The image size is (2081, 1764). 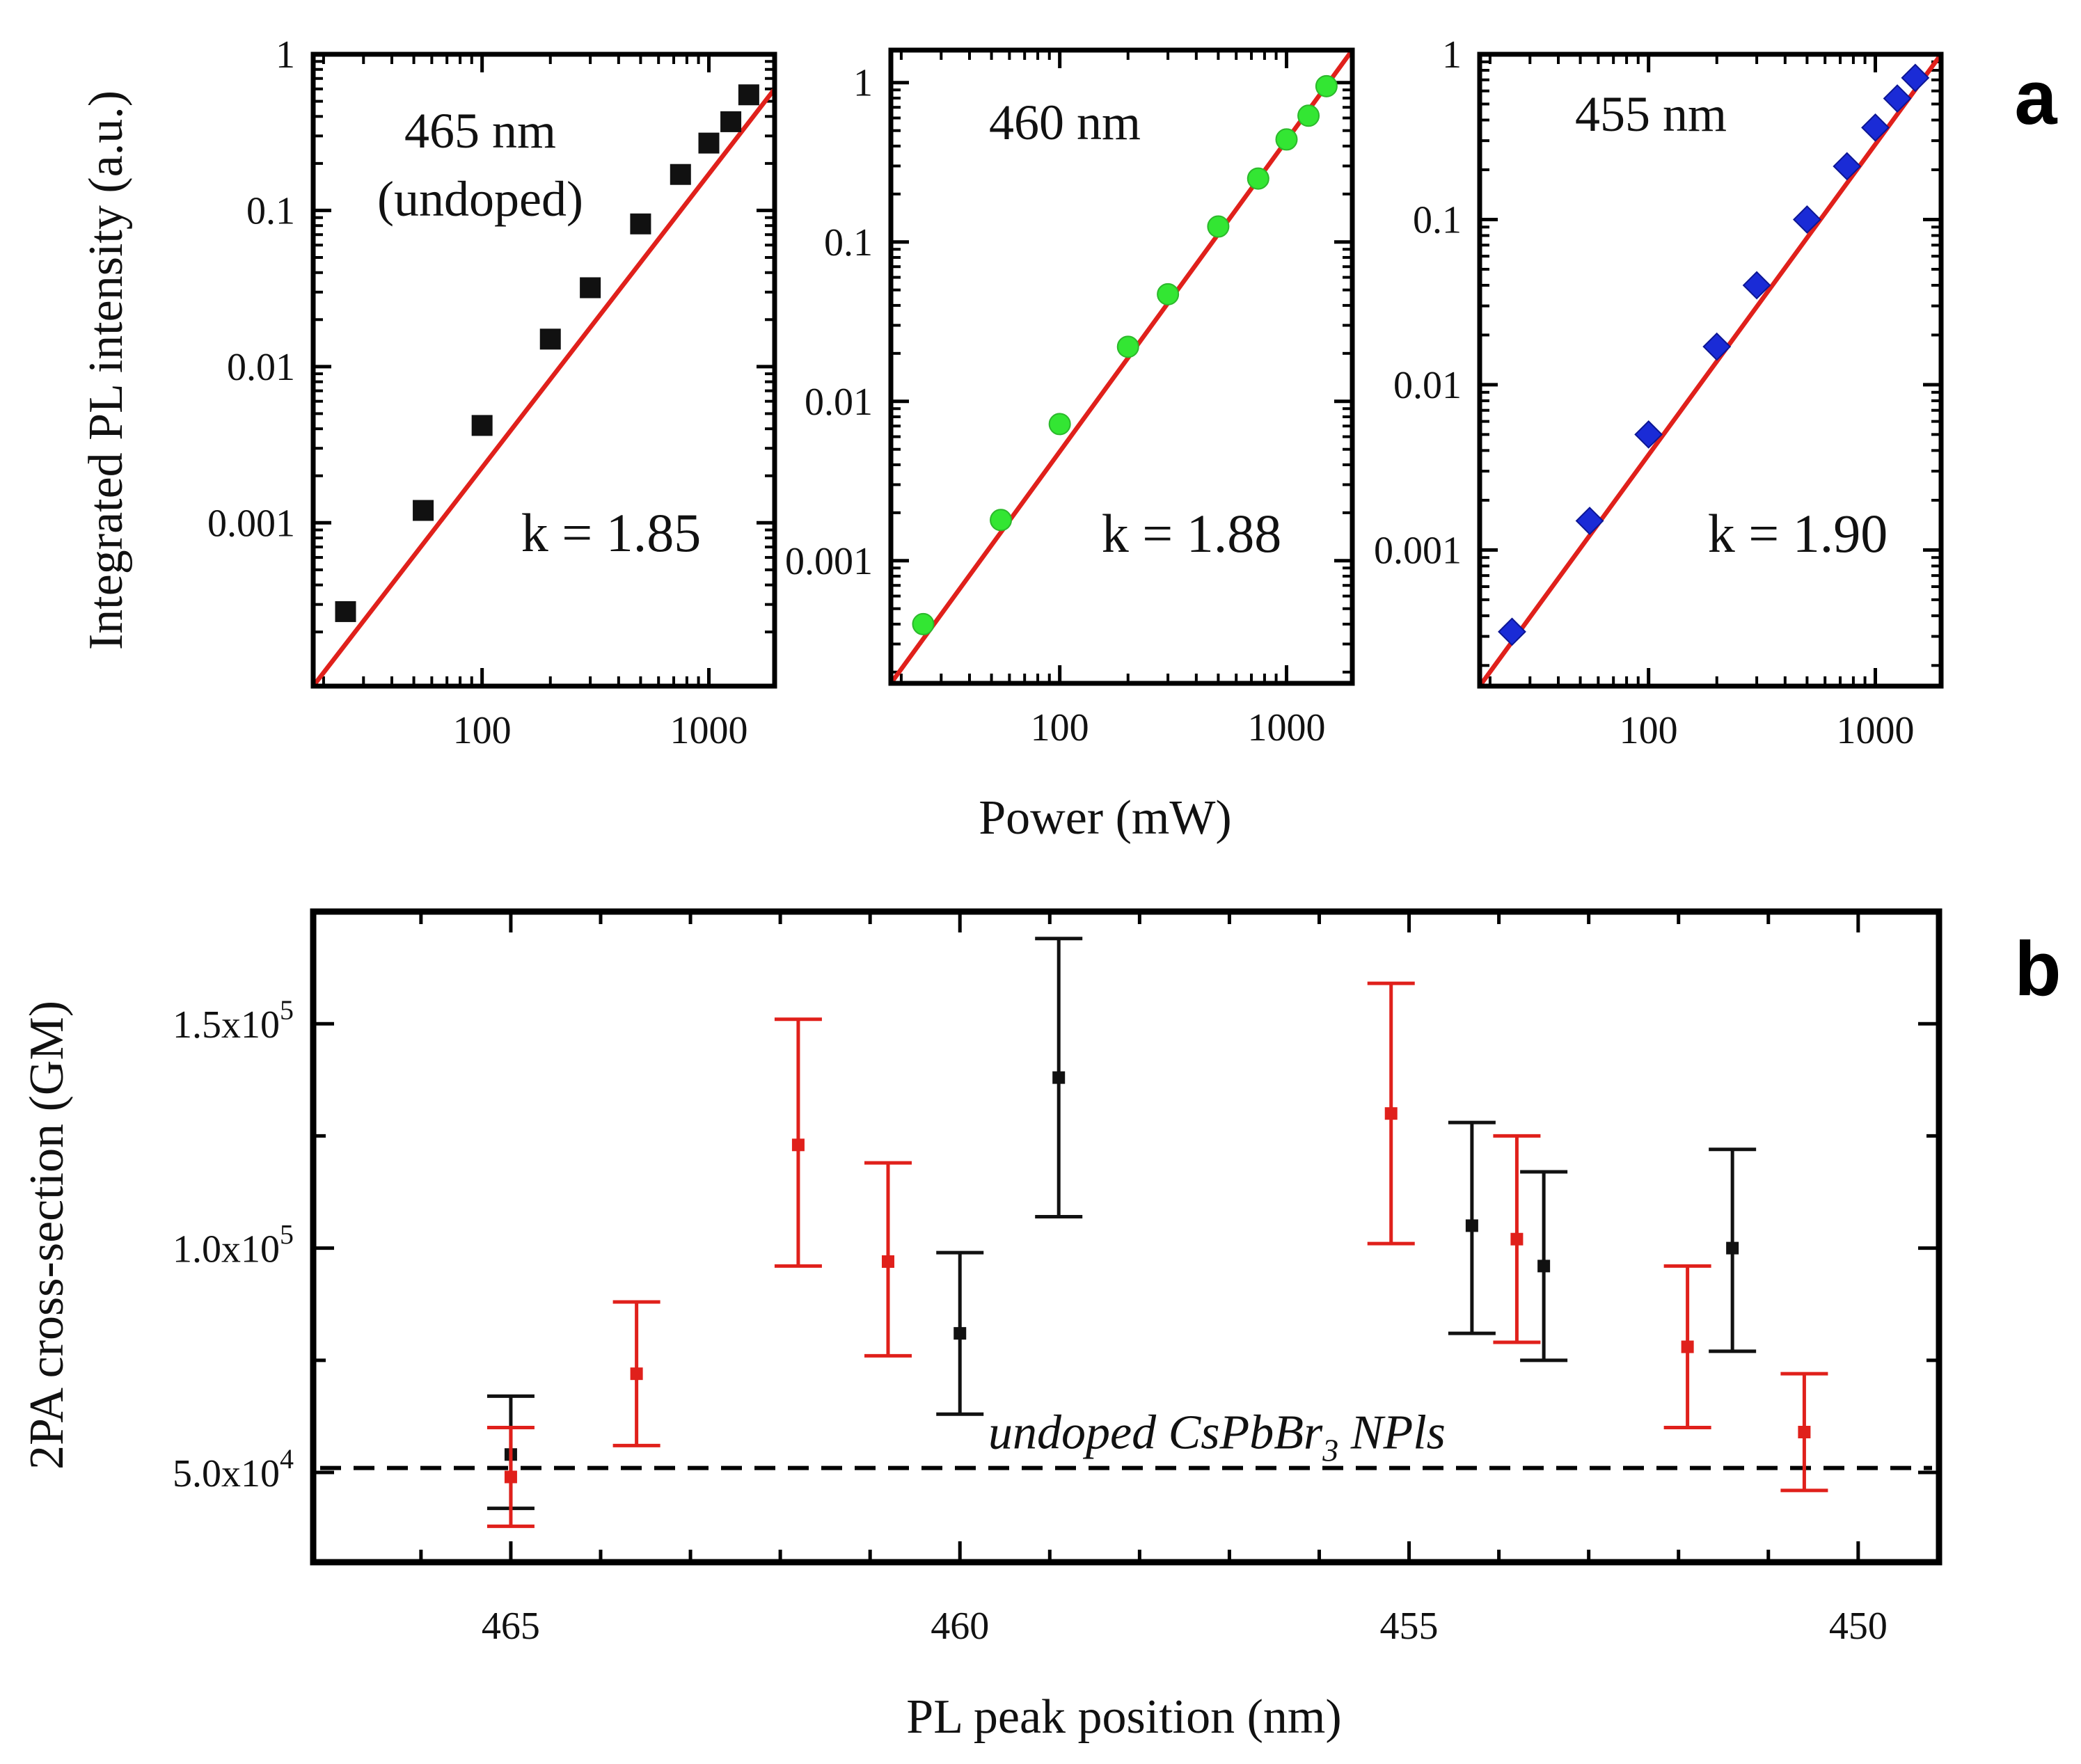 I want to click on reference-label: undoped CsPbBr3 NPls, so click(x=1217, y=1437).